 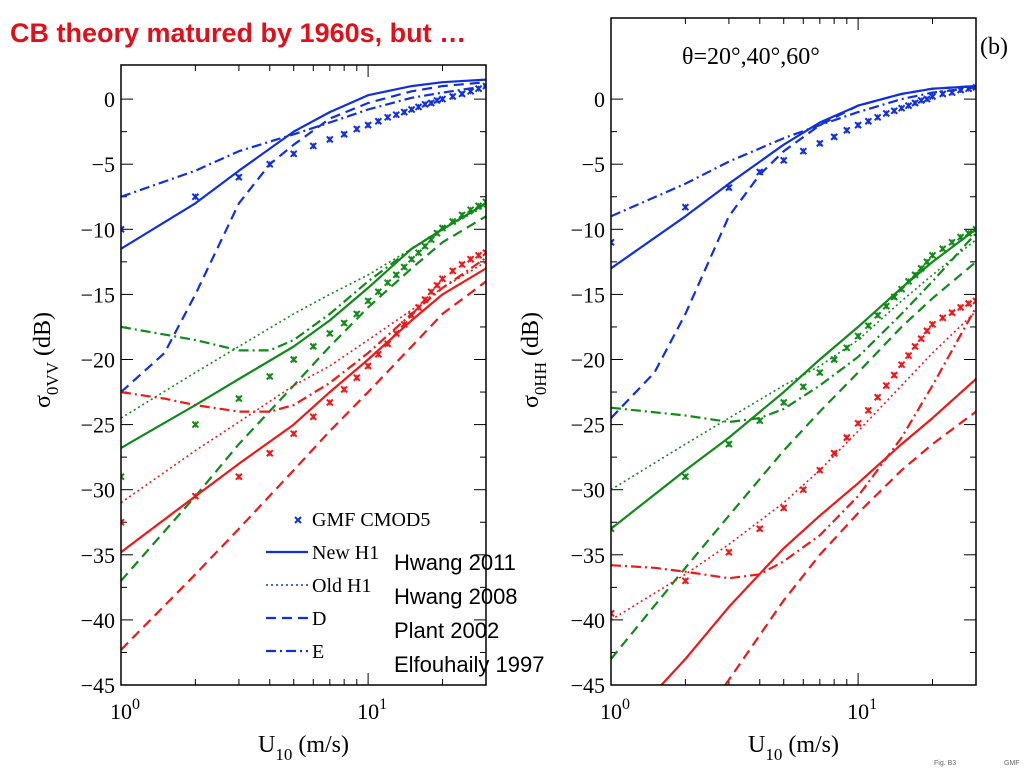 What do you see at coordinates (1012, 763) in the screenshot?
I see `footer-gmf-ref: GMF` at bounding box center [1012, 763].